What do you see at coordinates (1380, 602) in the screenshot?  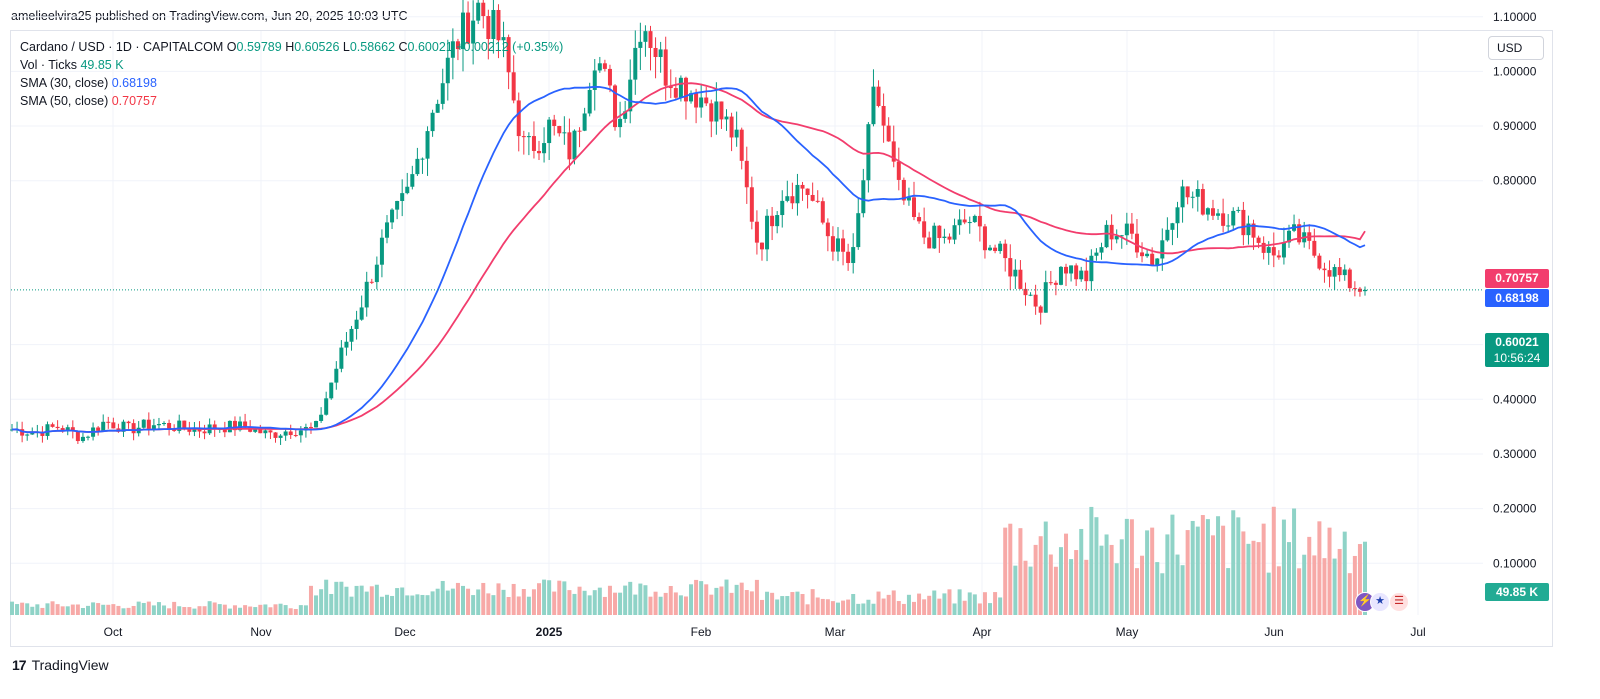 I see `us-flag-icon: ★` at bounding box center [1380, 602].